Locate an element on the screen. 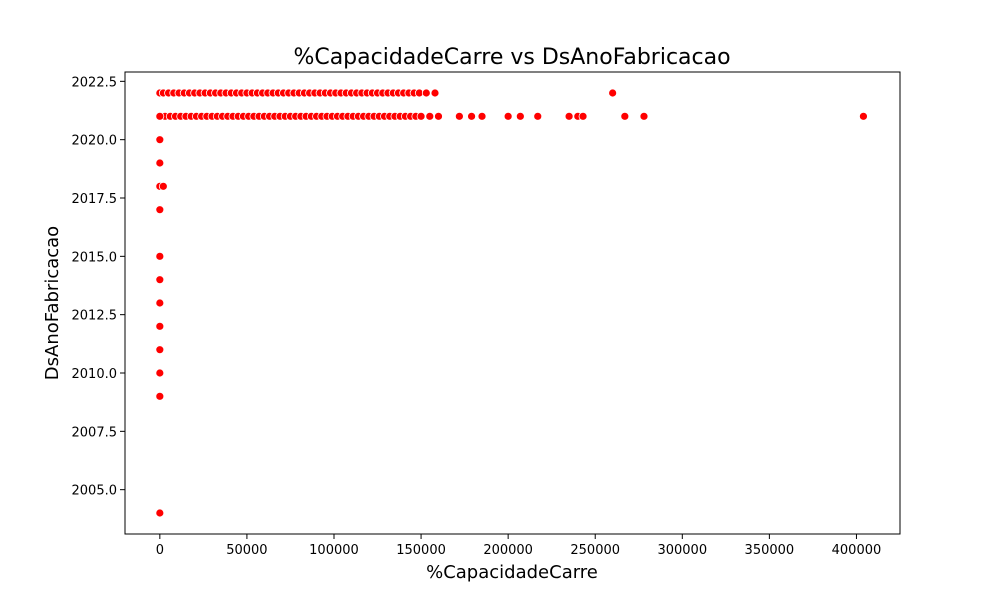  y-tick-label: 2012.5 is located at coordinates (95, 316).